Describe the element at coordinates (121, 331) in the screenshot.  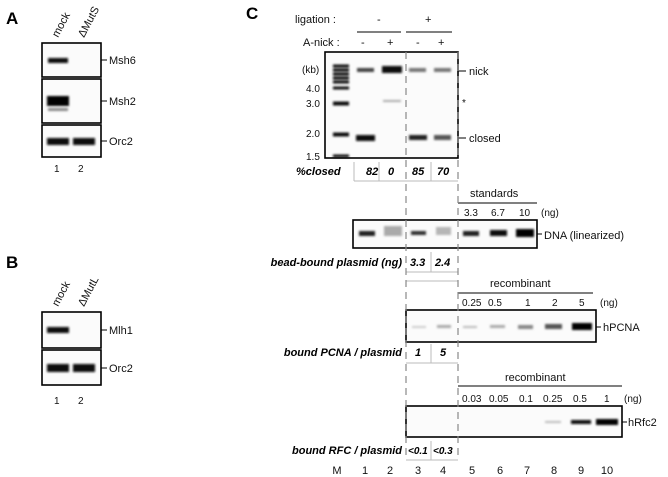
I see `blot-label-mlh1: Mlh1` at that location.